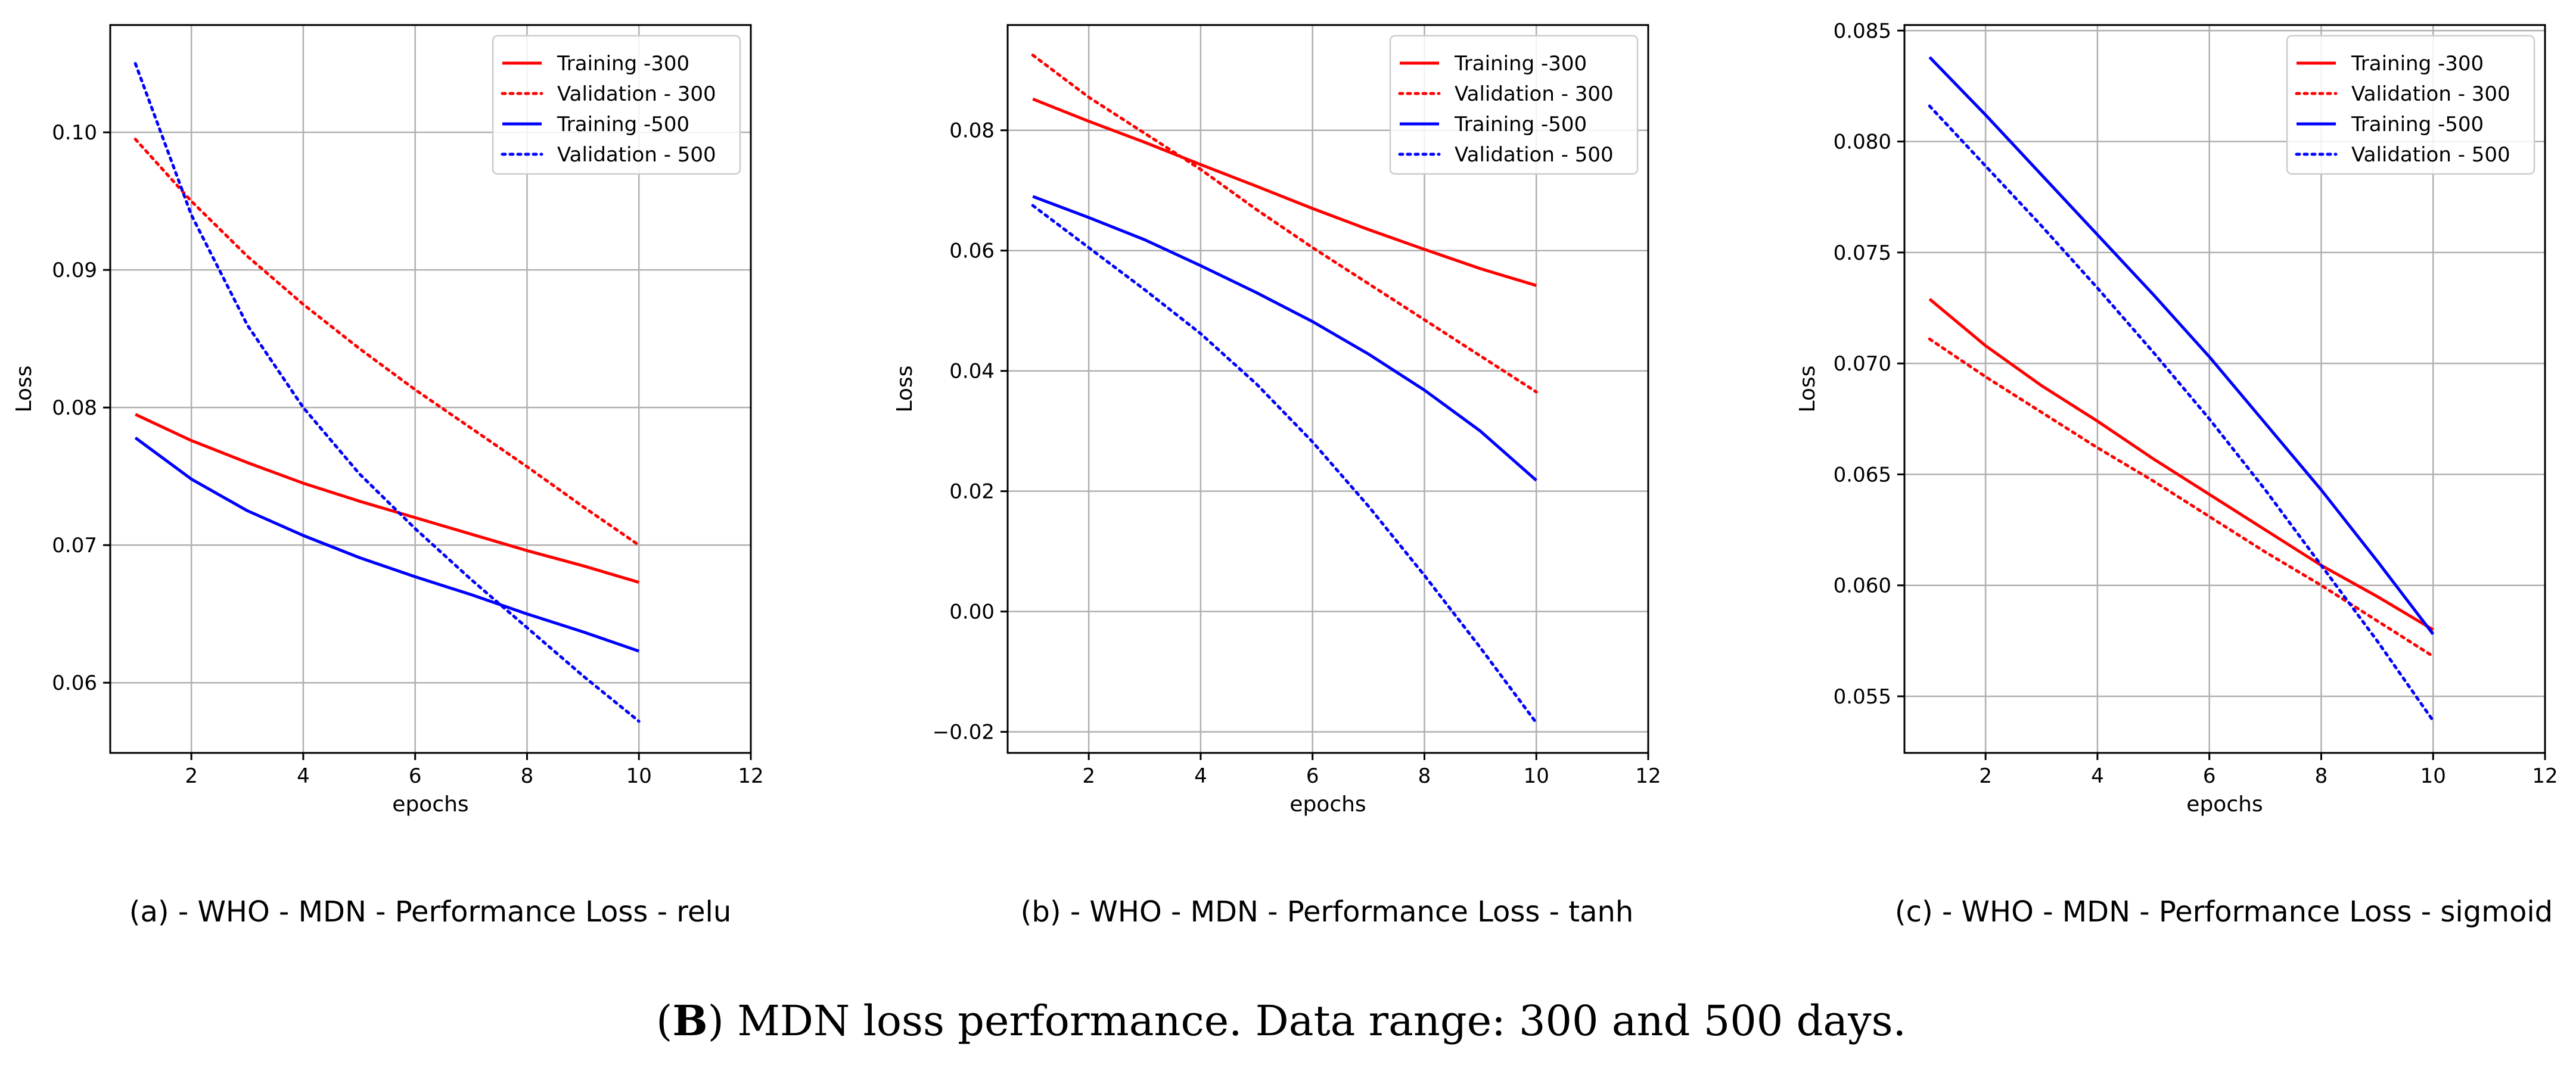 The width and height of the screenshot is (2576, 1068). What do you see at coordinates (972, 612) in the screenshot?
I see `y-tick-label: 0.00` at bounding box center [972, 612].